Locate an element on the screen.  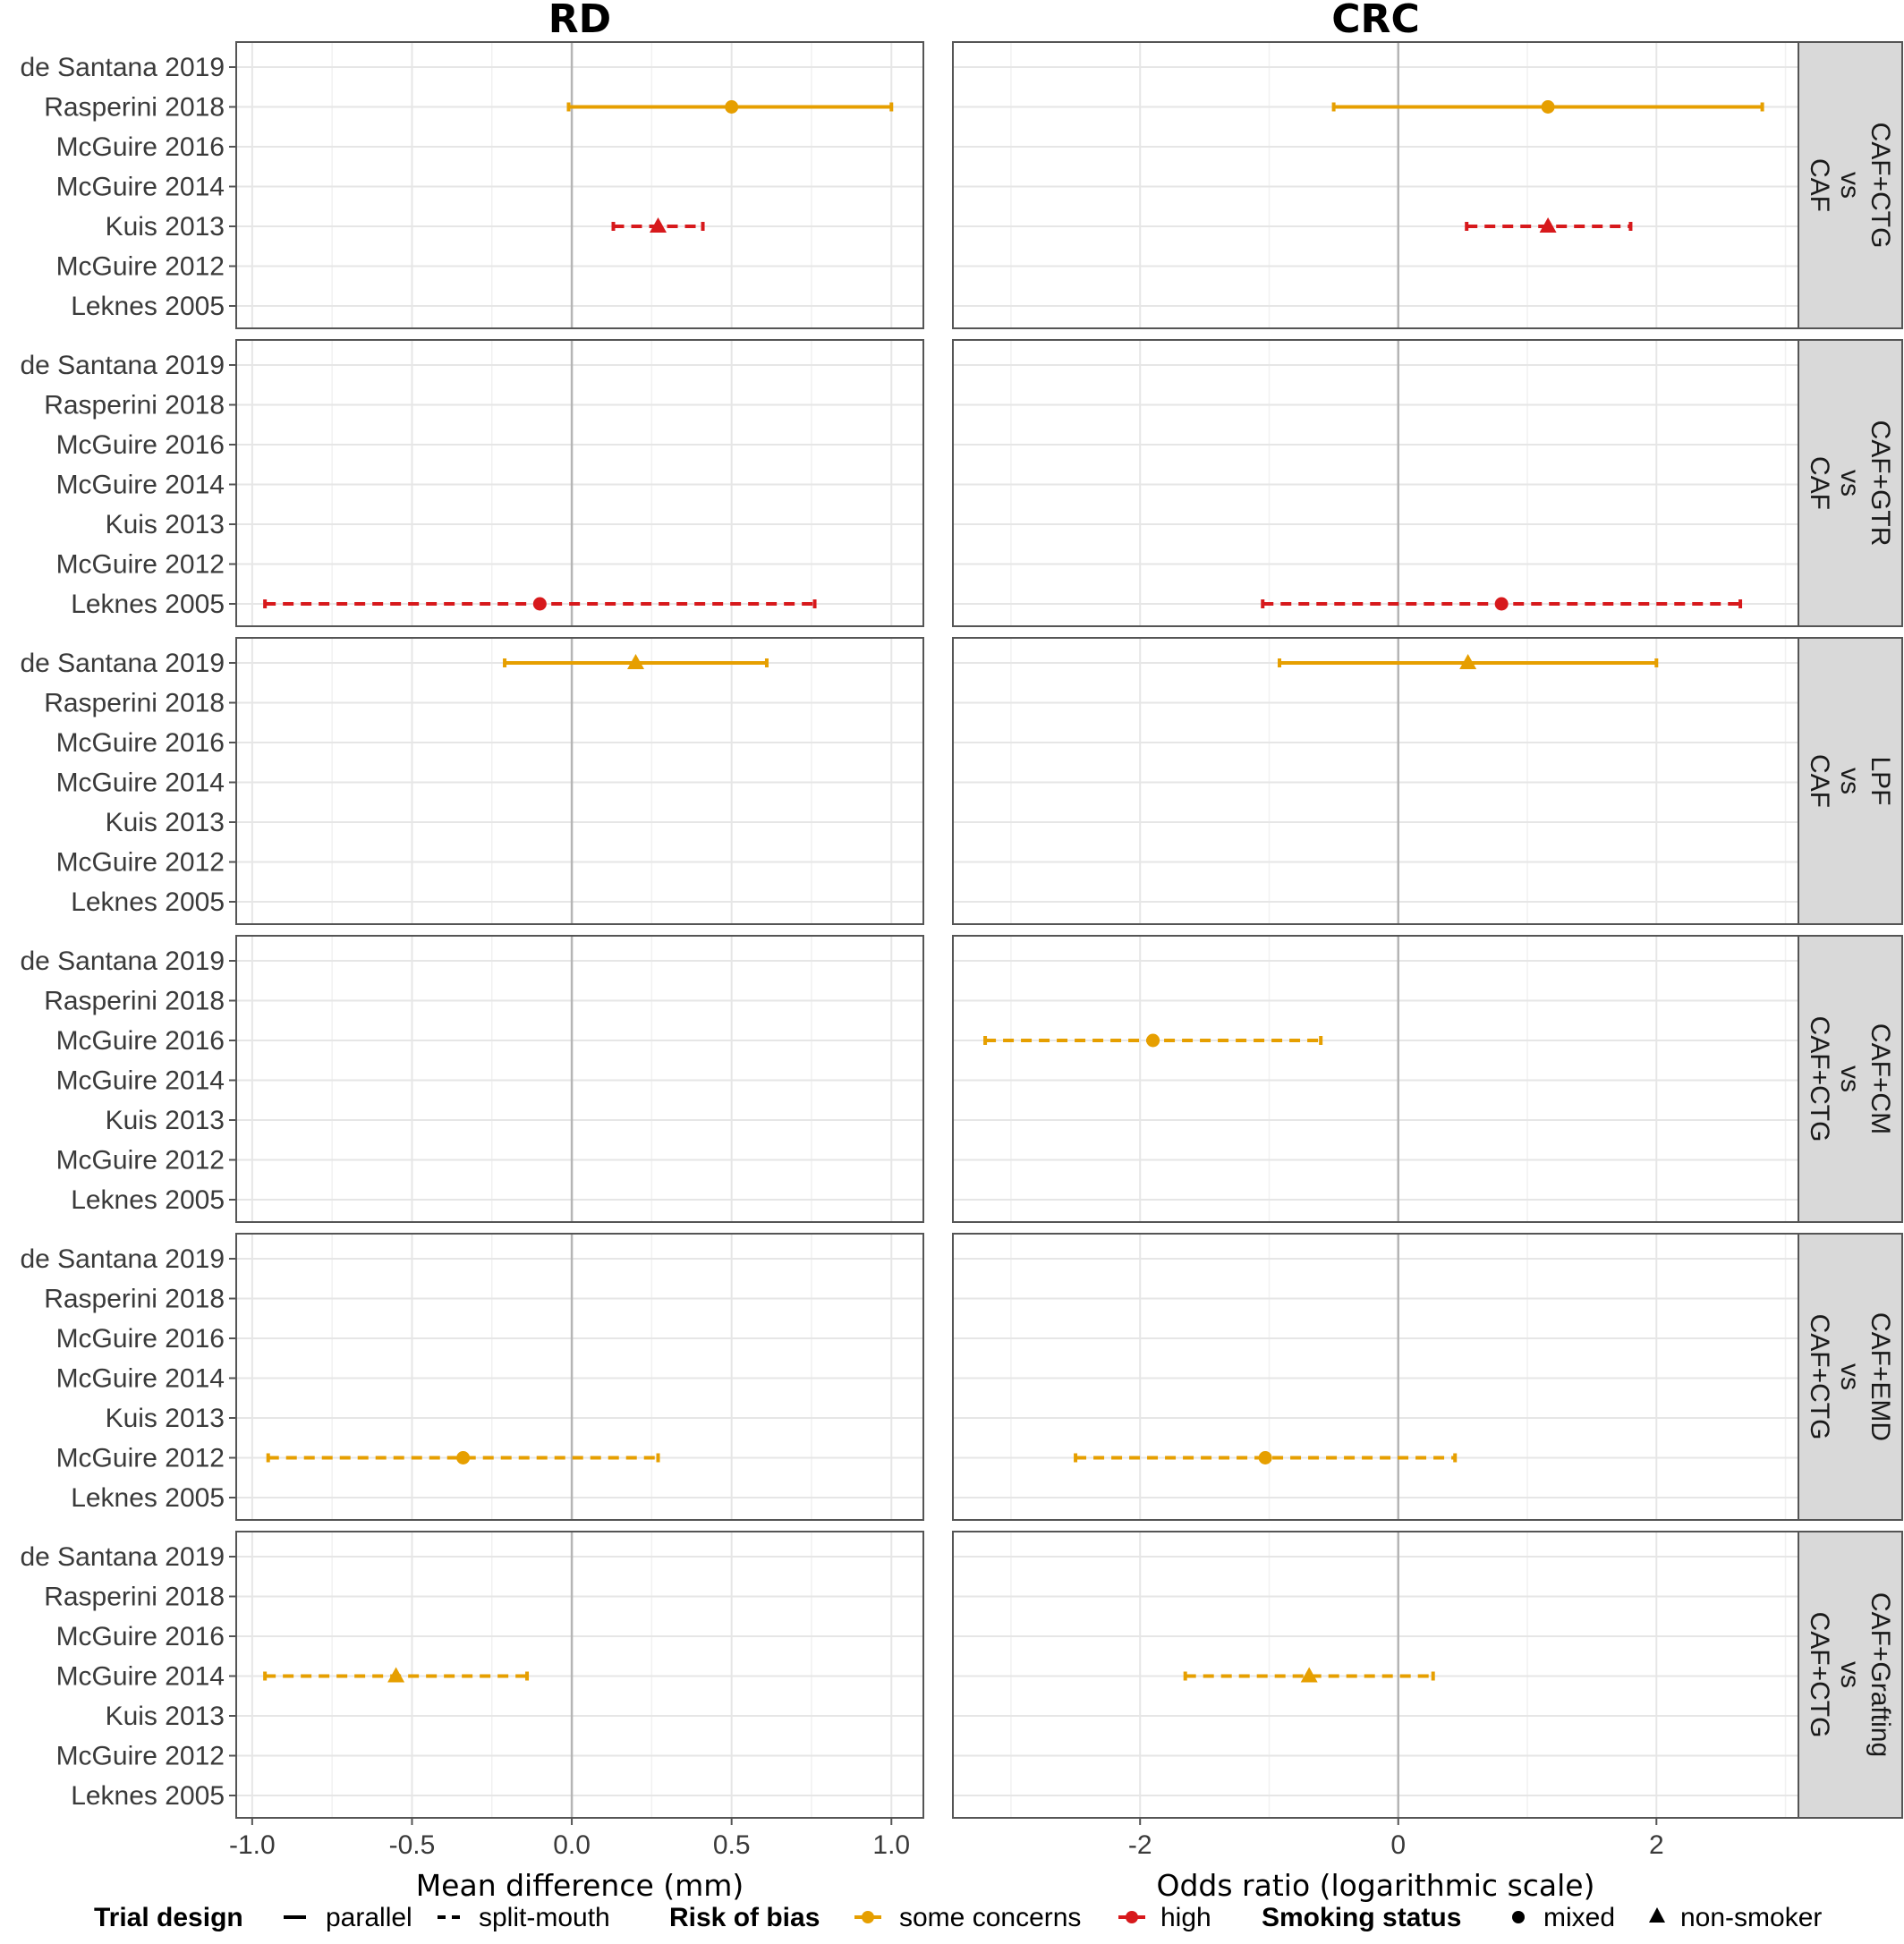
legend-title: Risk of bias is located at coordinates (744, 1917).